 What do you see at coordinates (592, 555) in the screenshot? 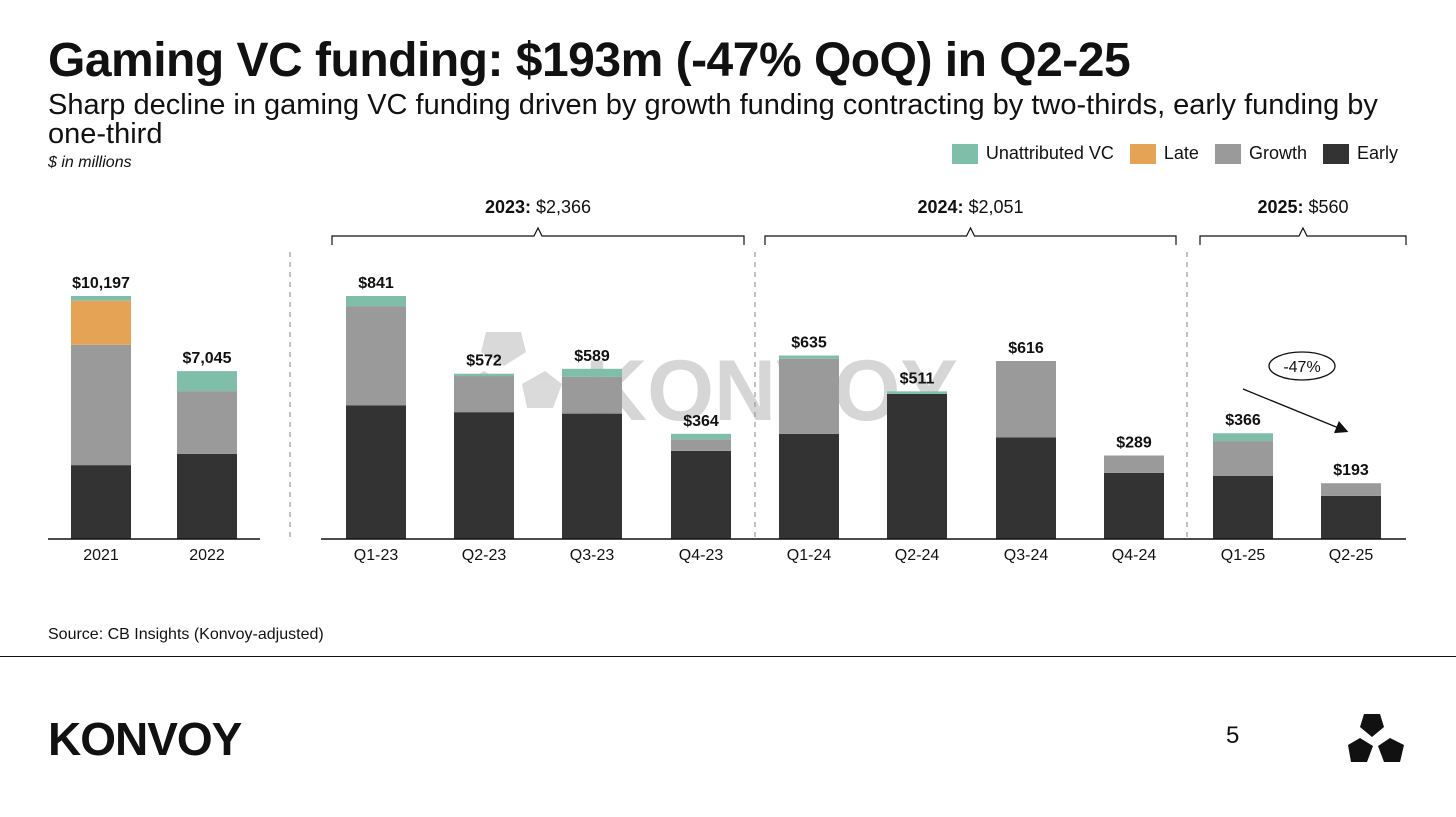
I see `x-tick-q3-23: Q3-23` at bounding box center [592, 555].